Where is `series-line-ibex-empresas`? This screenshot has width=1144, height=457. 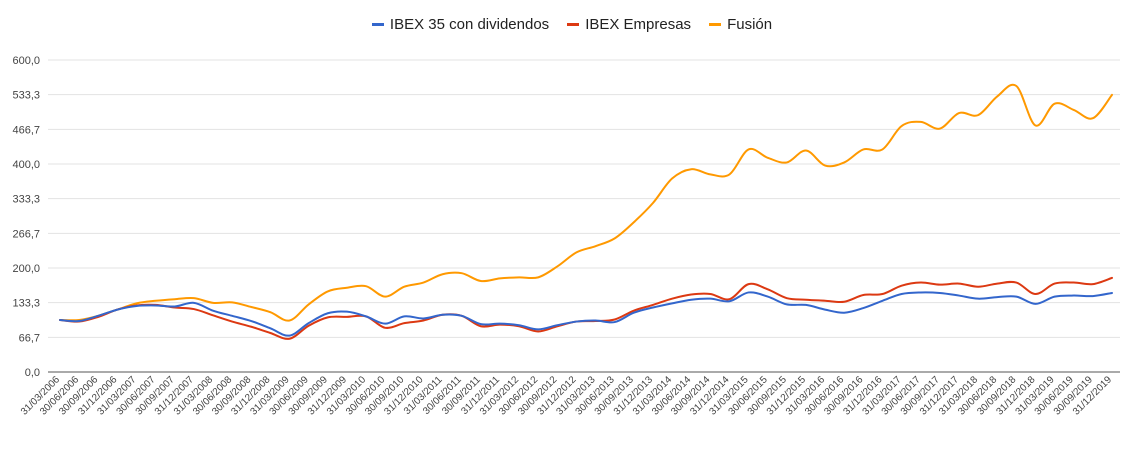 series-line-ibex-empresas is located at coordinates (586, 308).